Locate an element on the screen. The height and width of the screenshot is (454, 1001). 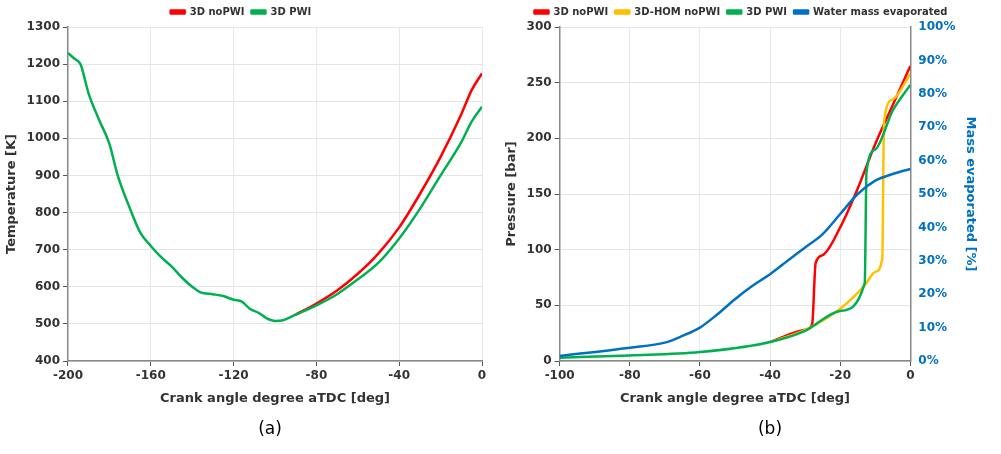
y2-tick-label: 90% is located at coordinates (933, 59).